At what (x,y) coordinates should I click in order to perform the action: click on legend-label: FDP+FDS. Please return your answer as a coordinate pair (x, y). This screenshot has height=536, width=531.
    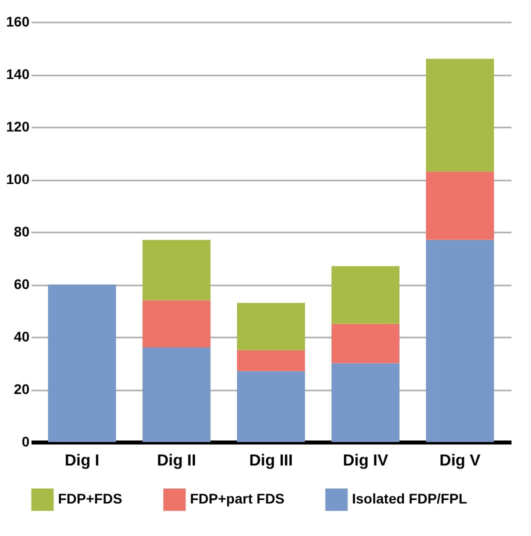
    Looking at the image, I should click on (90, 498).